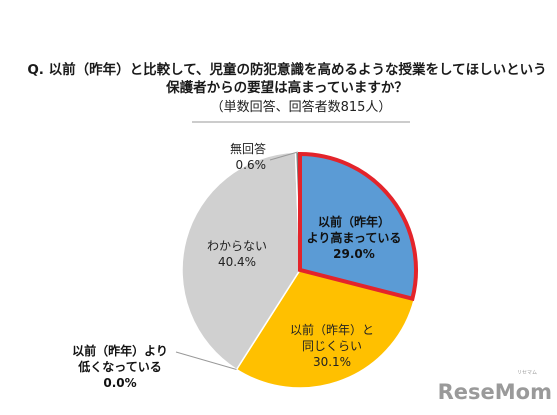 This screenshot has width=557, height=415. I want to click on slice-label: わからない, so click(237, 246).